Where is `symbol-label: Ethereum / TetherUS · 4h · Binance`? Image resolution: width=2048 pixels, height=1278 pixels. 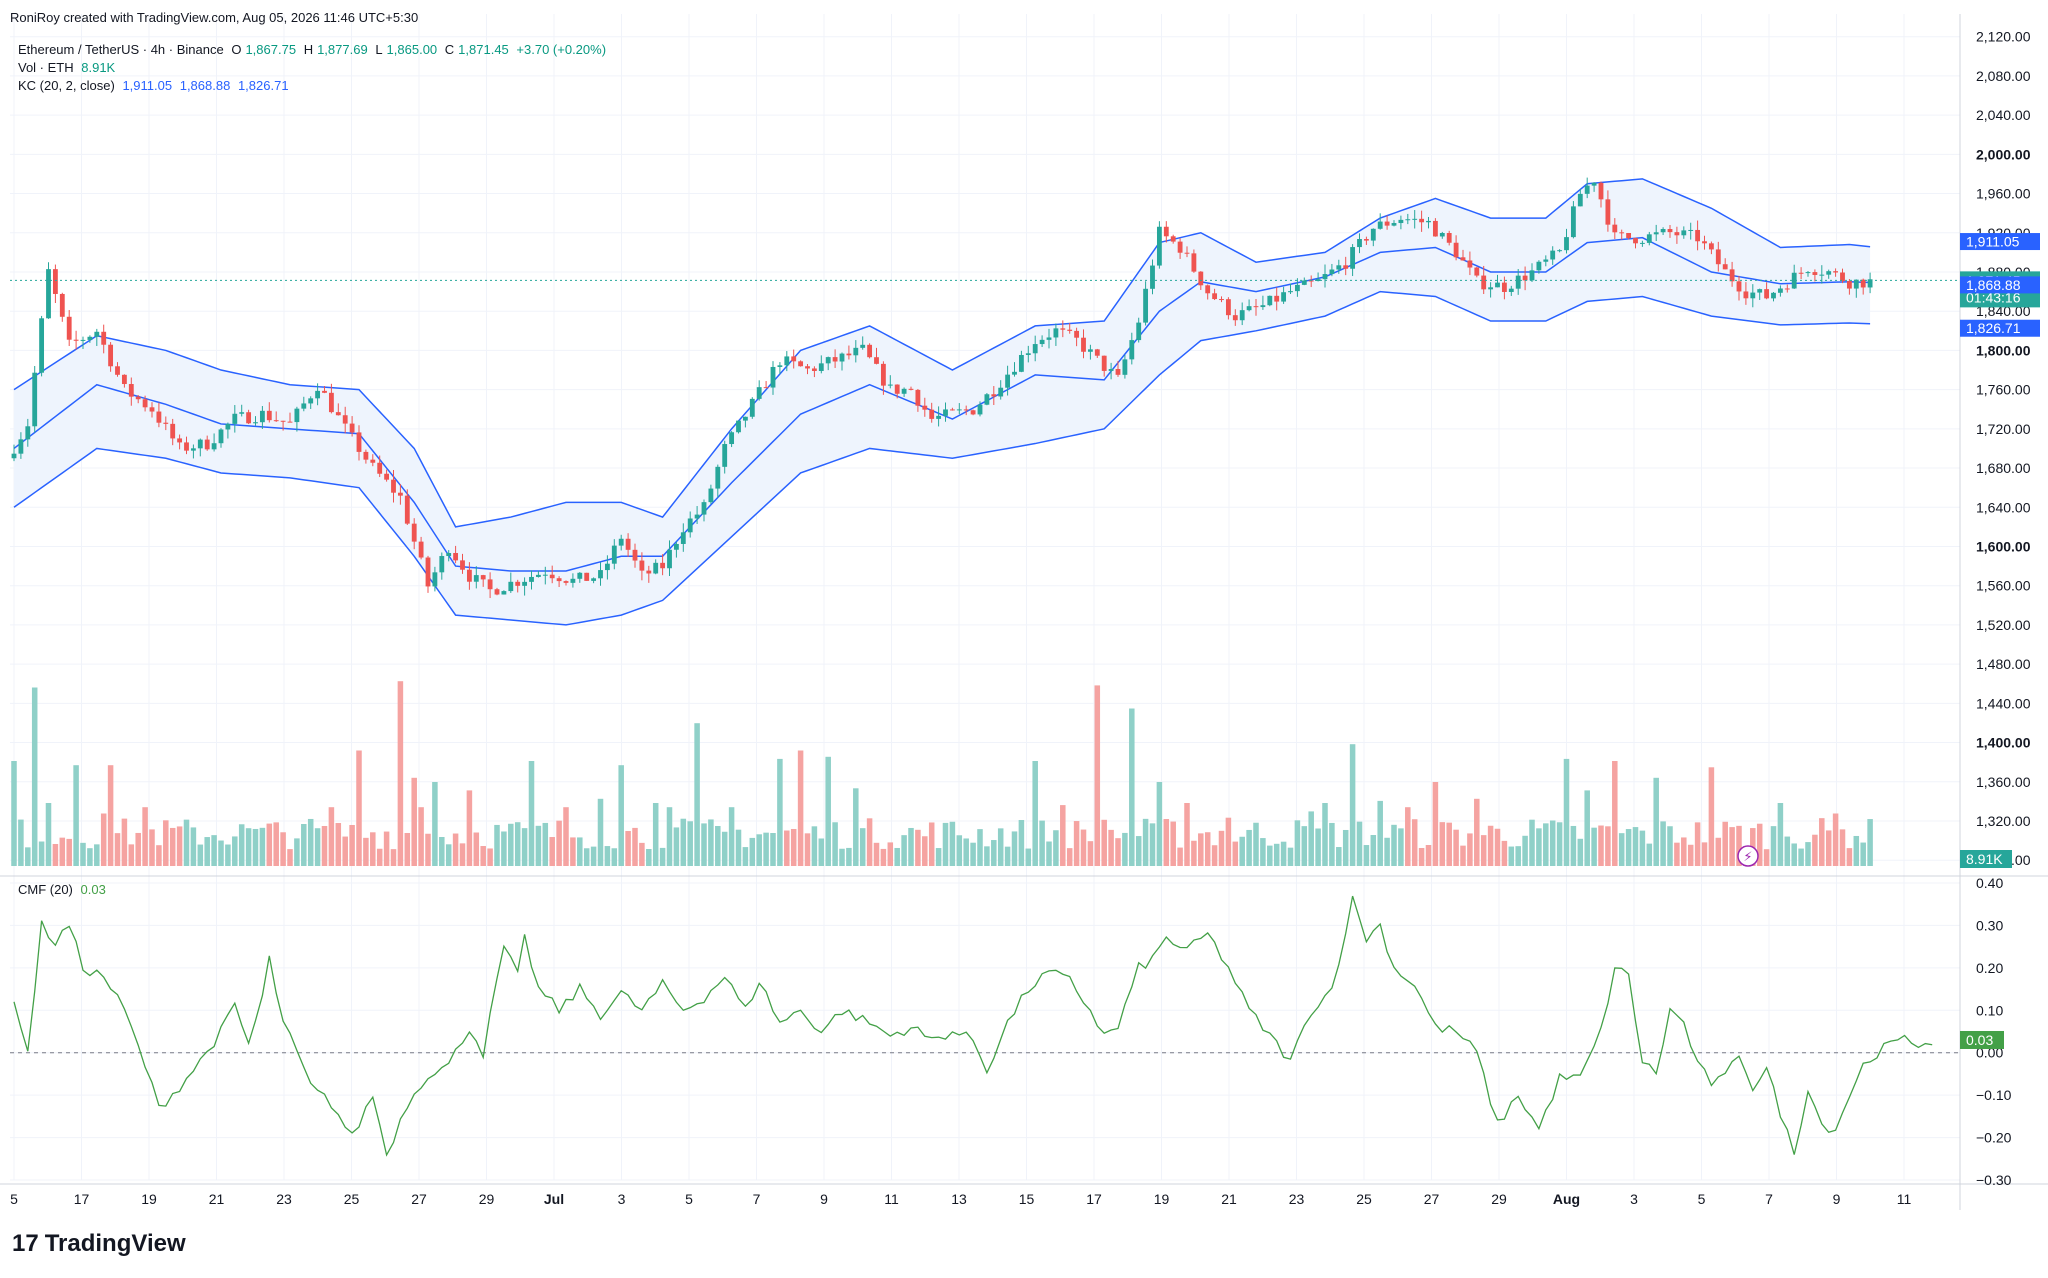 symbol-label: Ethereum / TetherUS · 4h · Binance is located at coordinates (121, 49).